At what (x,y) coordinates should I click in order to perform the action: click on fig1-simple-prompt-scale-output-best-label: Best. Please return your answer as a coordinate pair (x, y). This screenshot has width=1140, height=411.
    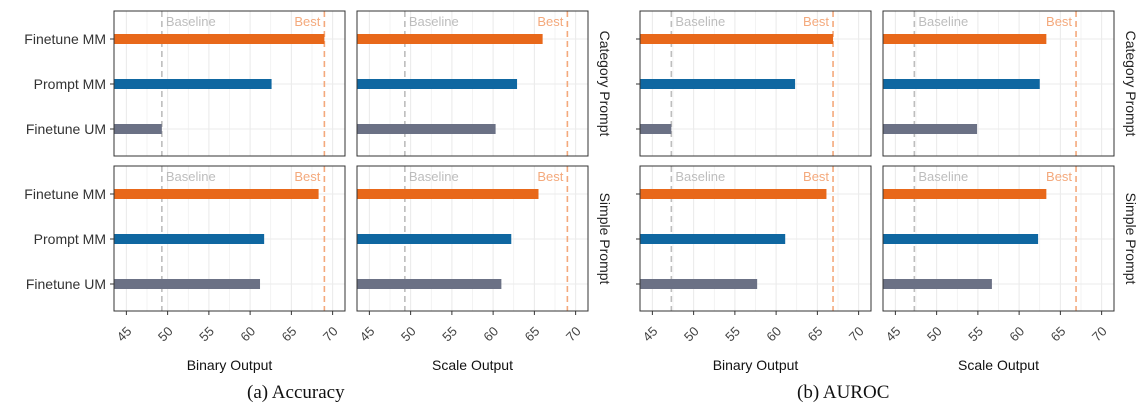
    Looking at the image, I should click on (550, 176).